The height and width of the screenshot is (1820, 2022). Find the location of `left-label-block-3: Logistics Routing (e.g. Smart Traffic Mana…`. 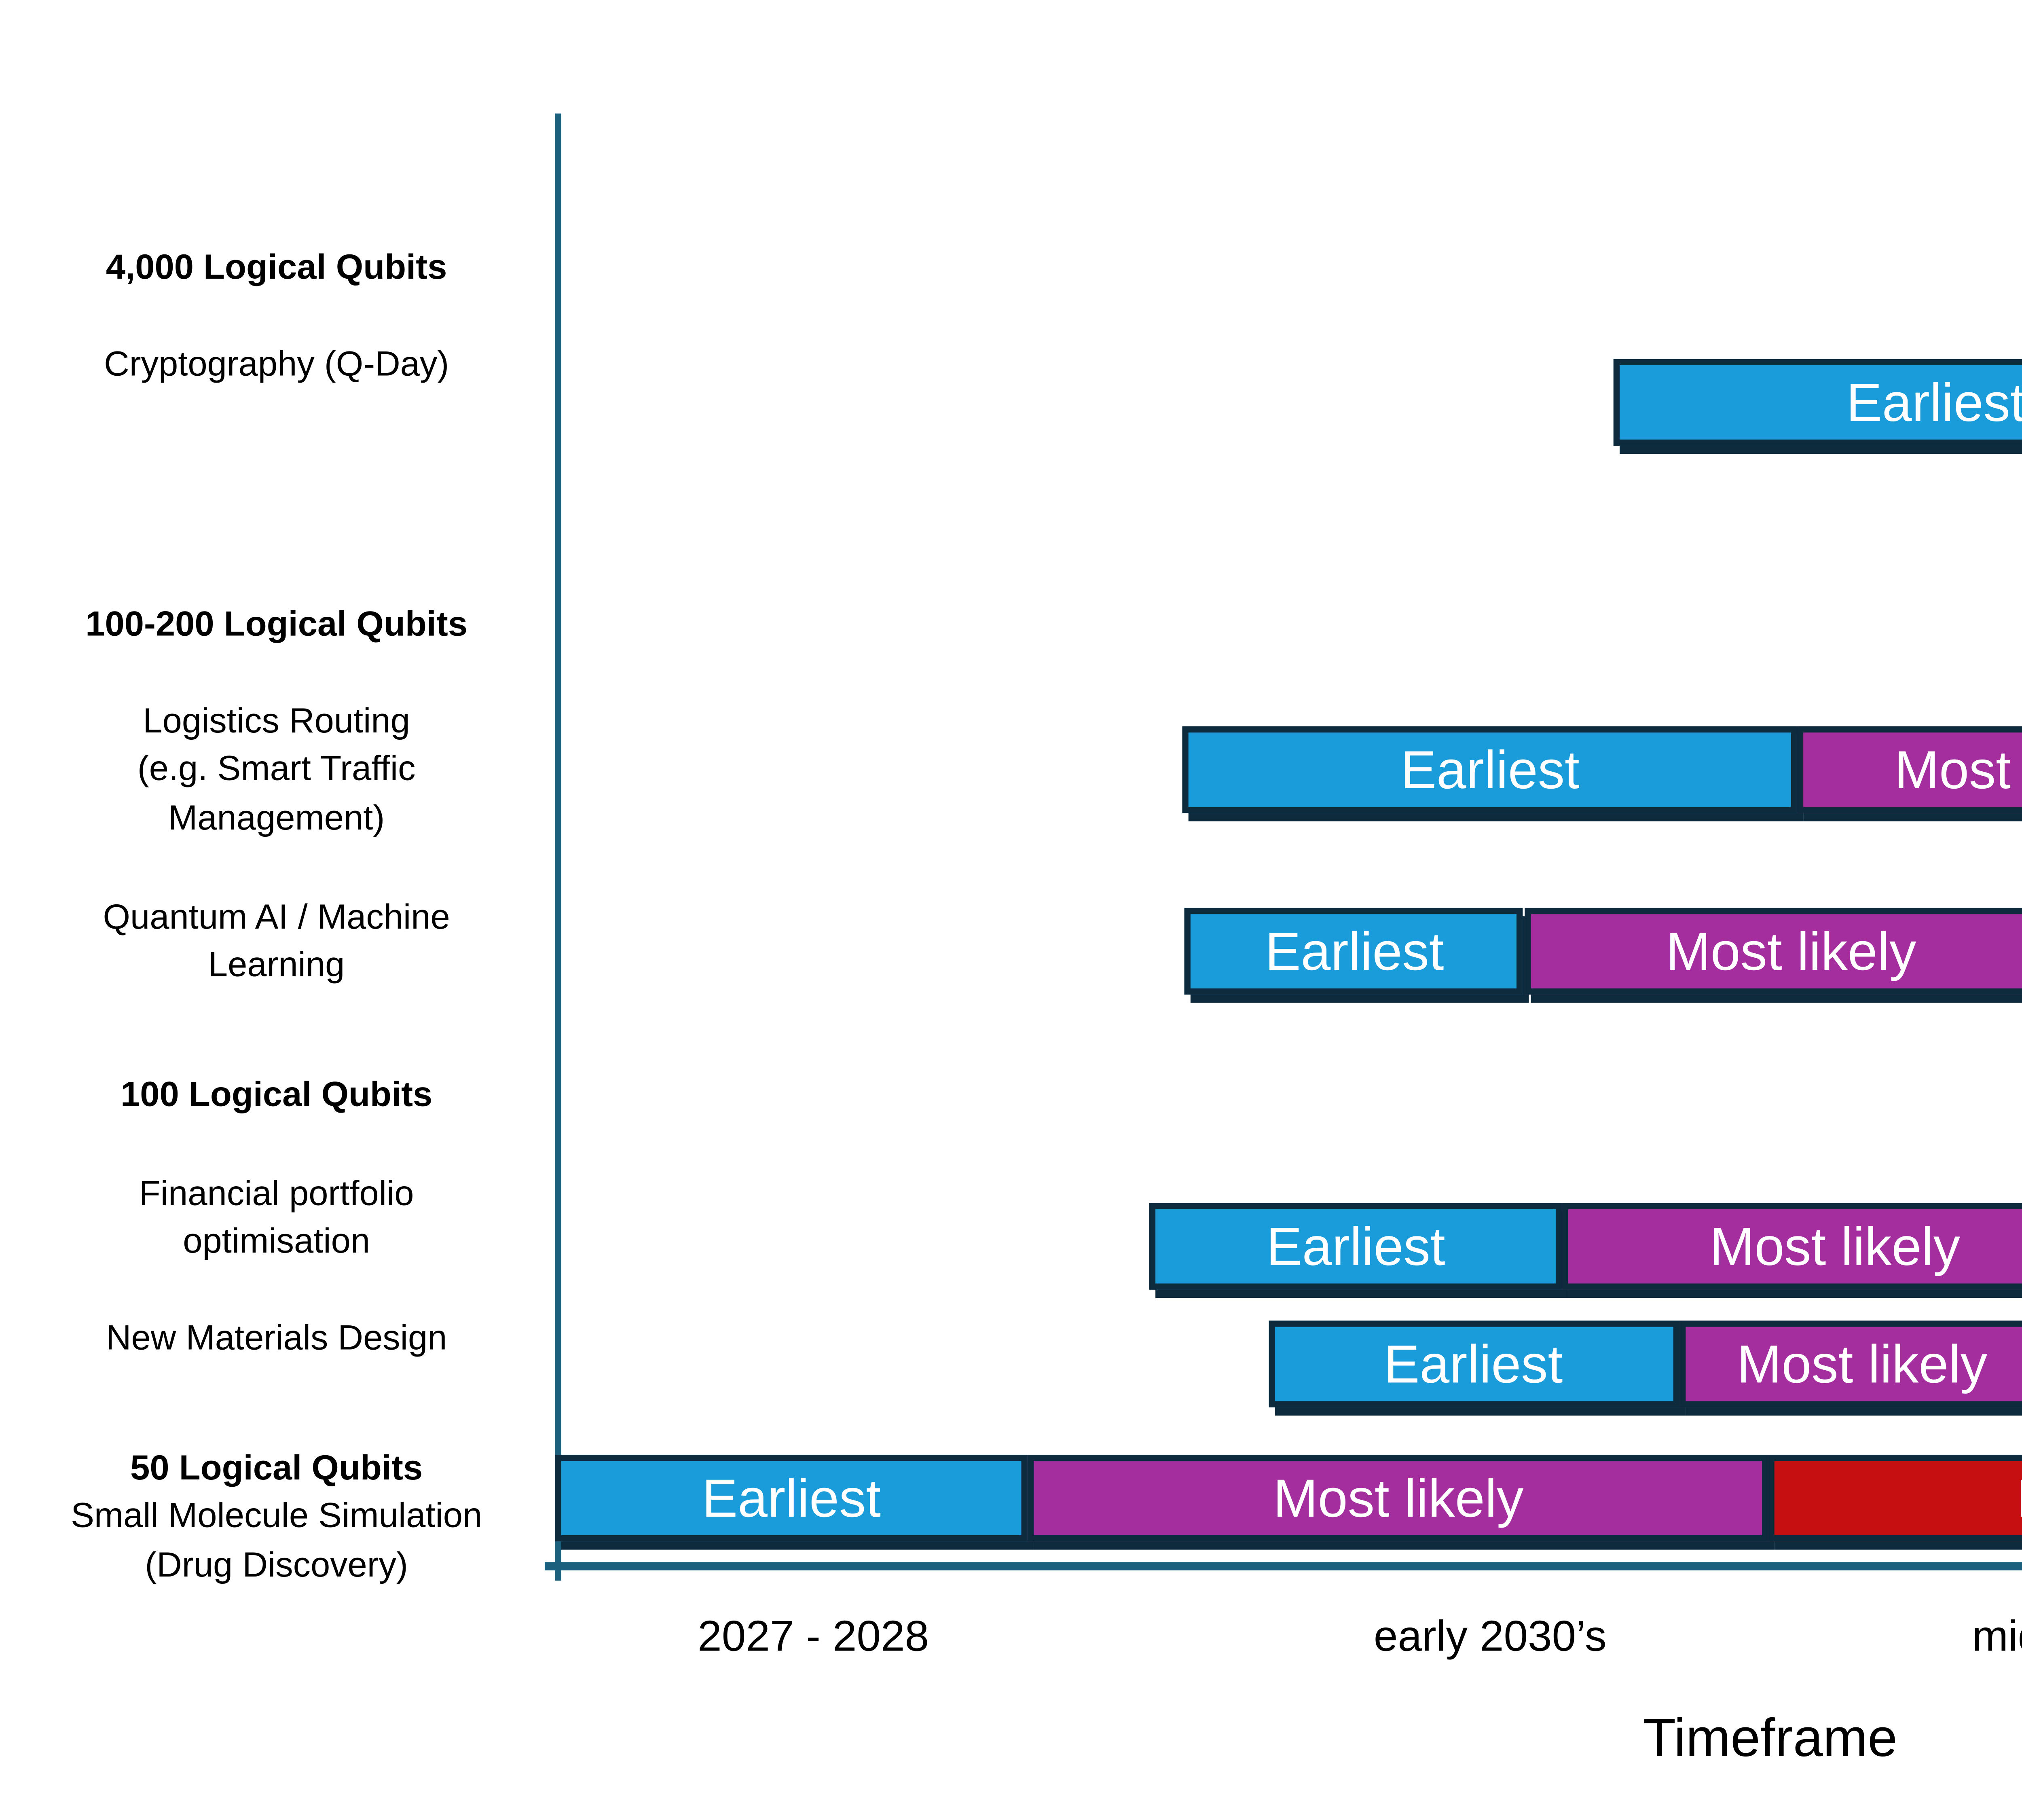

left-label-block-3: Logistics Routing (e.g. Smart Traffic Mana… is located at coordinates (276, 769).